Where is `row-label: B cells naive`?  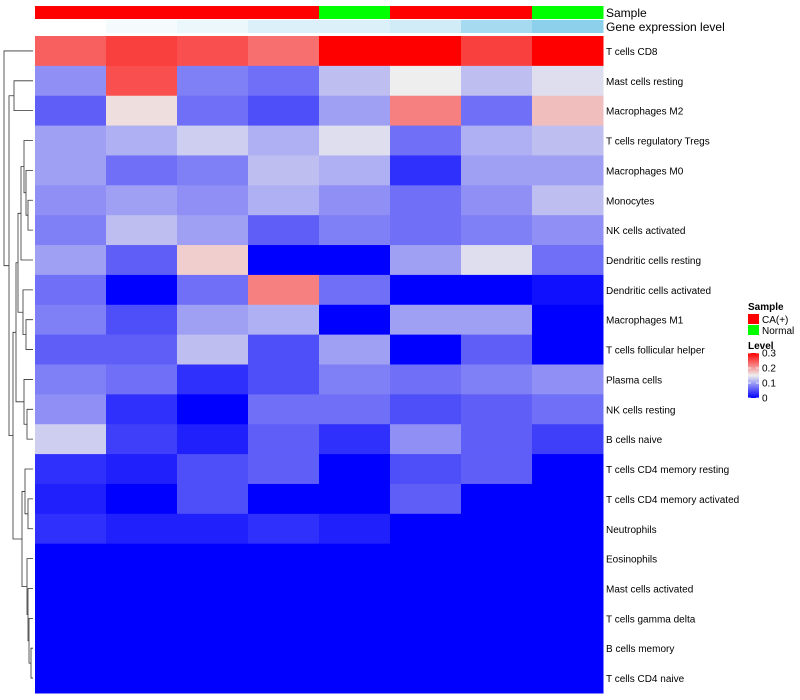
row-label: B cells naive is located at coordinates (634, 440).